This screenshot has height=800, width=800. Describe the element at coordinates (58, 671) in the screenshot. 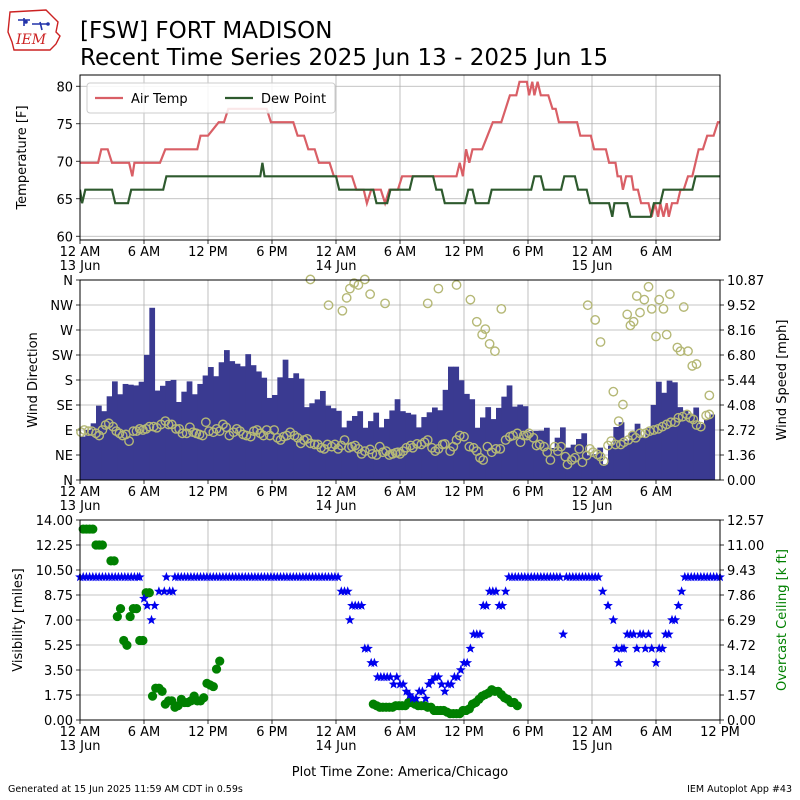

I see `visibility-tick-label: 3.50` at that location.